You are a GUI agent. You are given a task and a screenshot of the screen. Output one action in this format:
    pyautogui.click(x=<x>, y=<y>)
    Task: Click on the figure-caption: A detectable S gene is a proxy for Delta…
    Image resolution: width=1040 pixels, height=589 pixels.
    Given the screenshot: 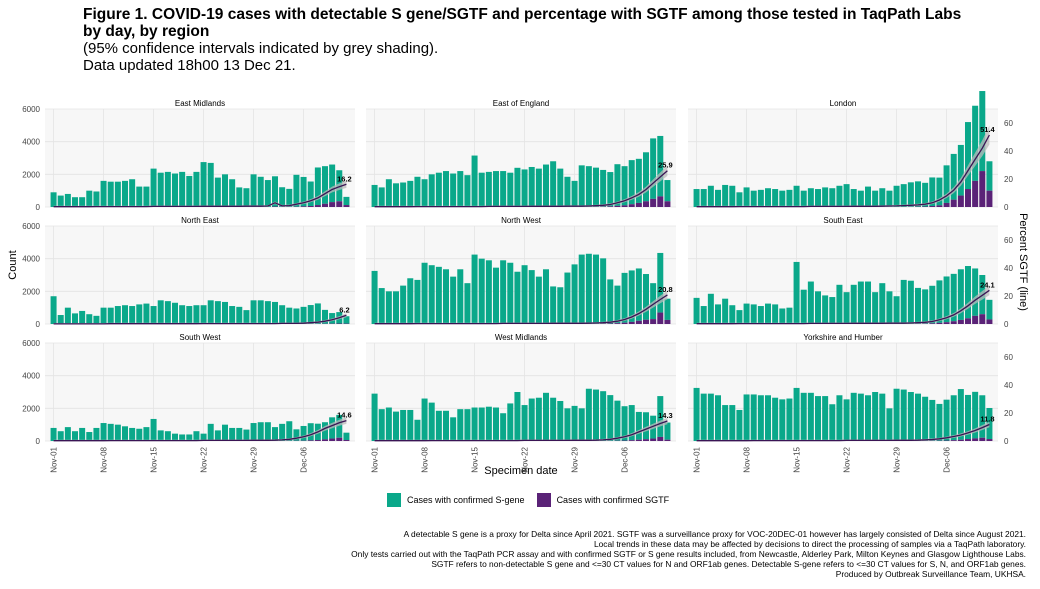 What is the action you would take?
    pyautogui.click(x=576, y=554)
    